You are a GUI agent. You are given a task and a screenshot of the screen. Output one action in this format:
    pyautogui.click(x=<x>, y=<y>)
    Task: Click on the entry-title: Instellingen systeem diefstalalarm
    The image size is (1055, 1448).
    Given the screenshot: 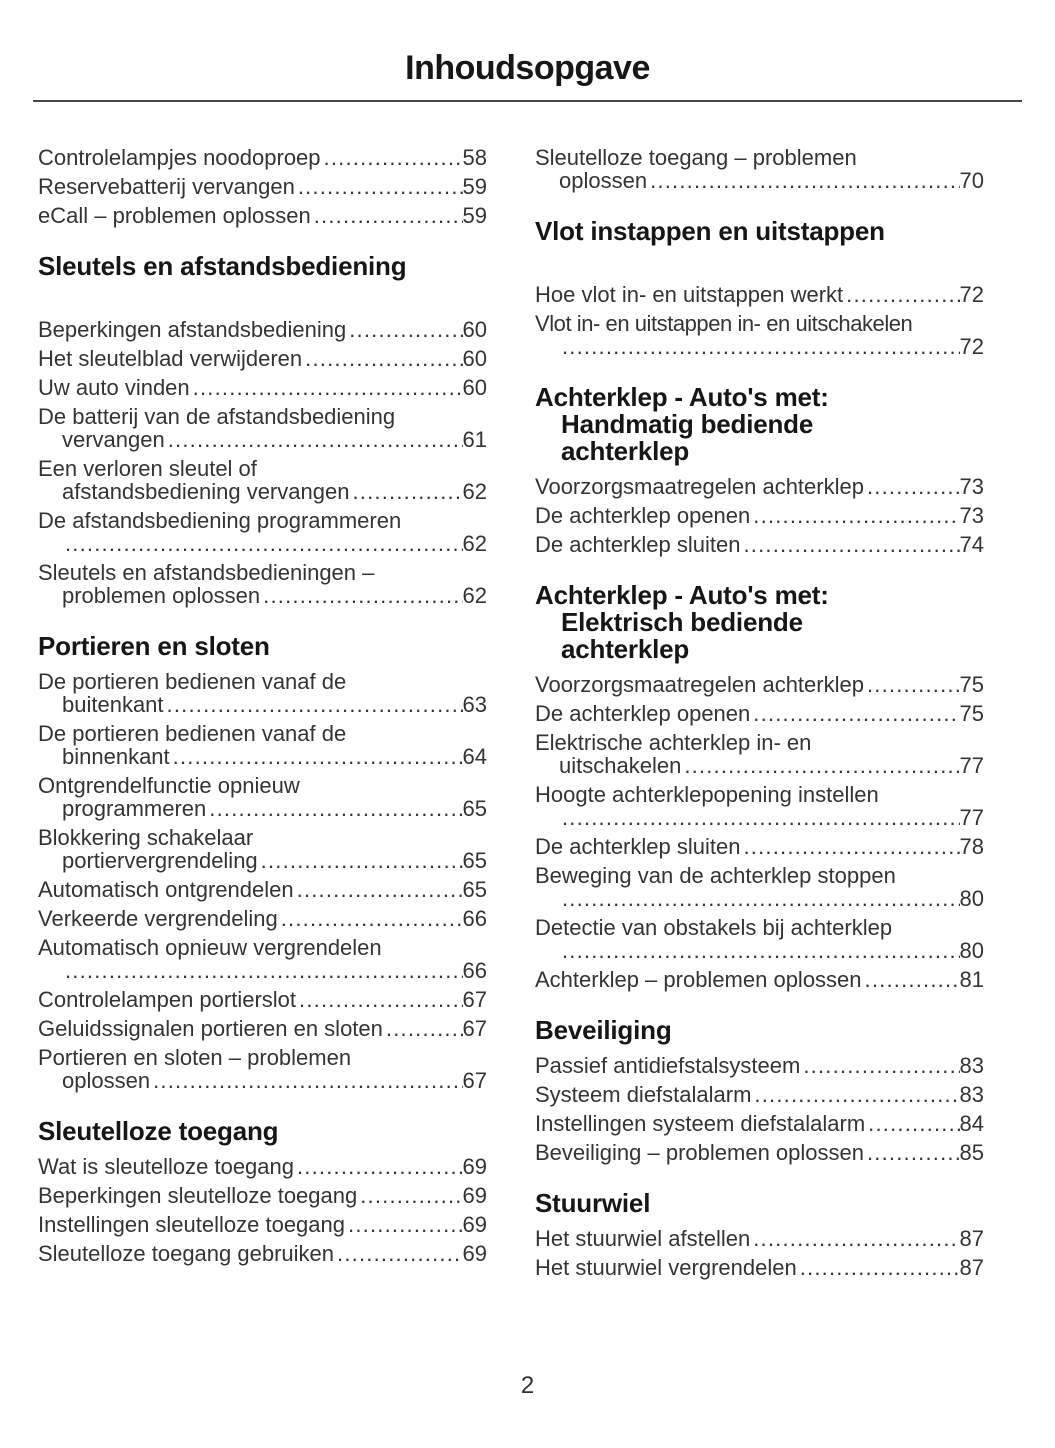 What is the action you would take?
    pyautogui.click(x=700, y=1123)
    